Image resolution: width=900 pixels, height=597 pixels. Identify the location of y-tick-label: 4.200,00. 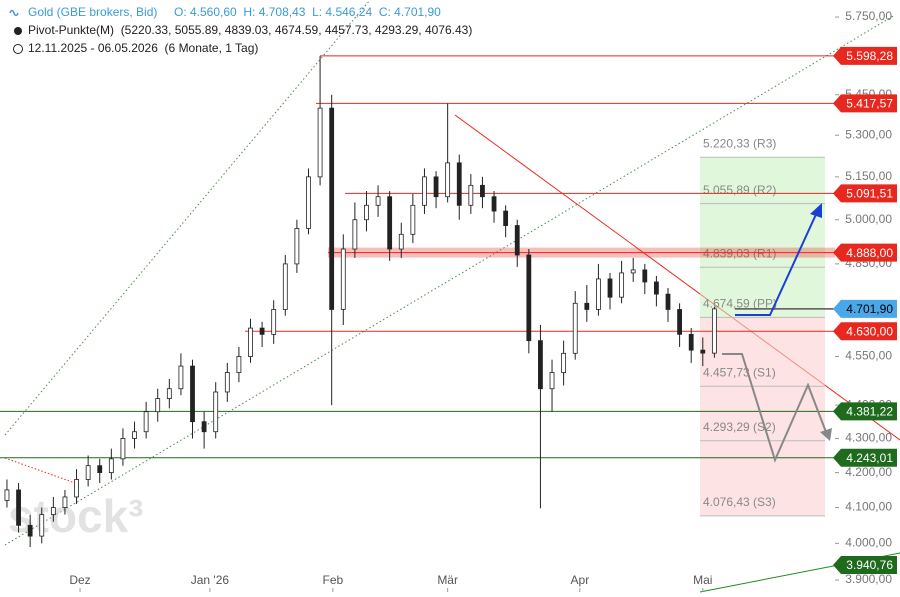
(868, 472).